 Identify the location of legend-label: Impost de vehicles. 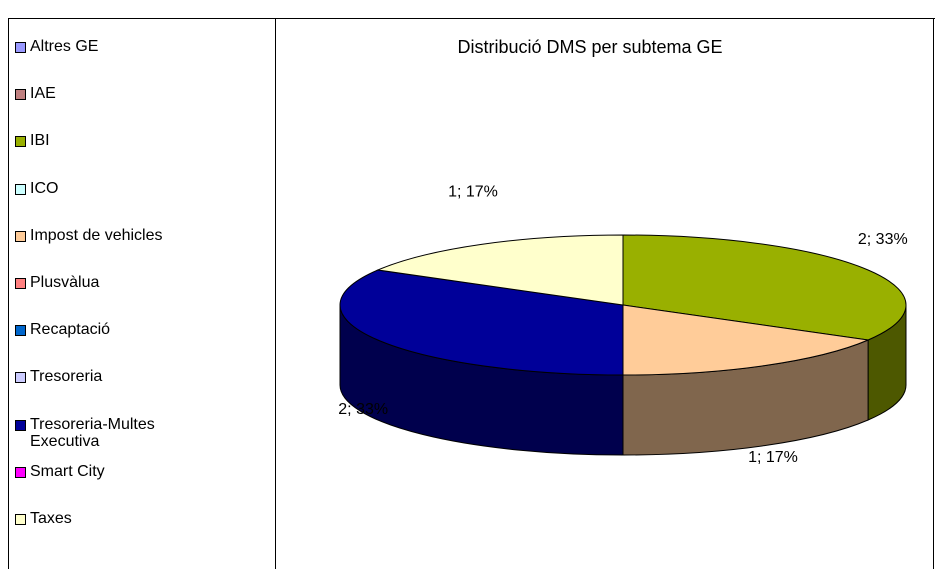
(96, 235).